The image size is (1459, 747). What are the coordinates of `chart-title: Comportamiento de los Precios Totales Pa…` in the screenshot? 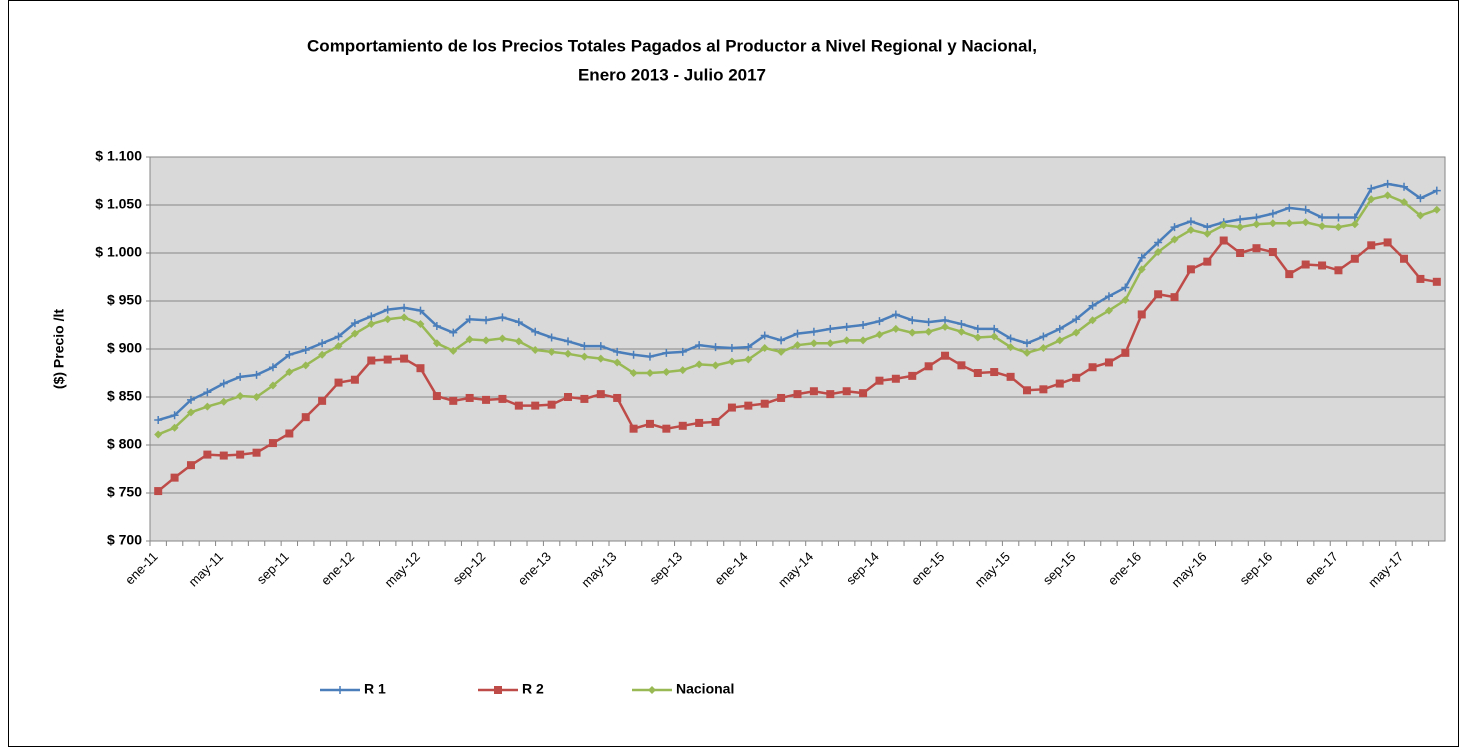 It's located at (672, 45).